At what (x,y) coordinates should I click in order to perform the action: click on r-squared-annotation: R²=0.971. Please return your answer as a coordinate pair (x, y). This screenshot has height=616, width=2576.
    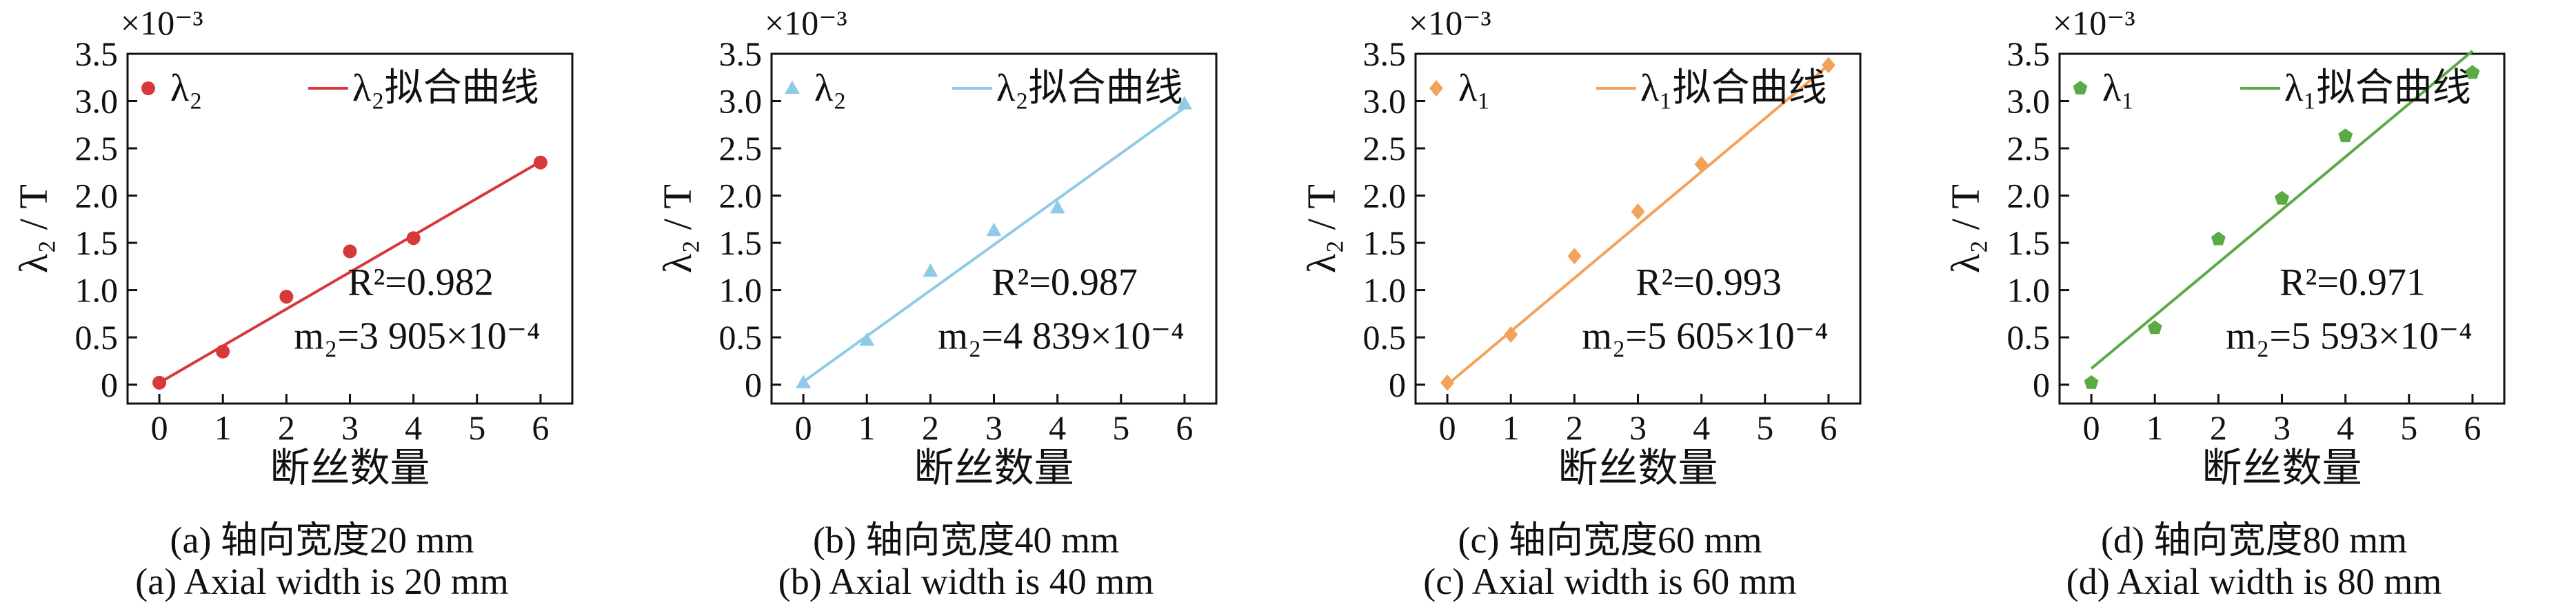
    Looking at the image, I should click on (2353, 282).